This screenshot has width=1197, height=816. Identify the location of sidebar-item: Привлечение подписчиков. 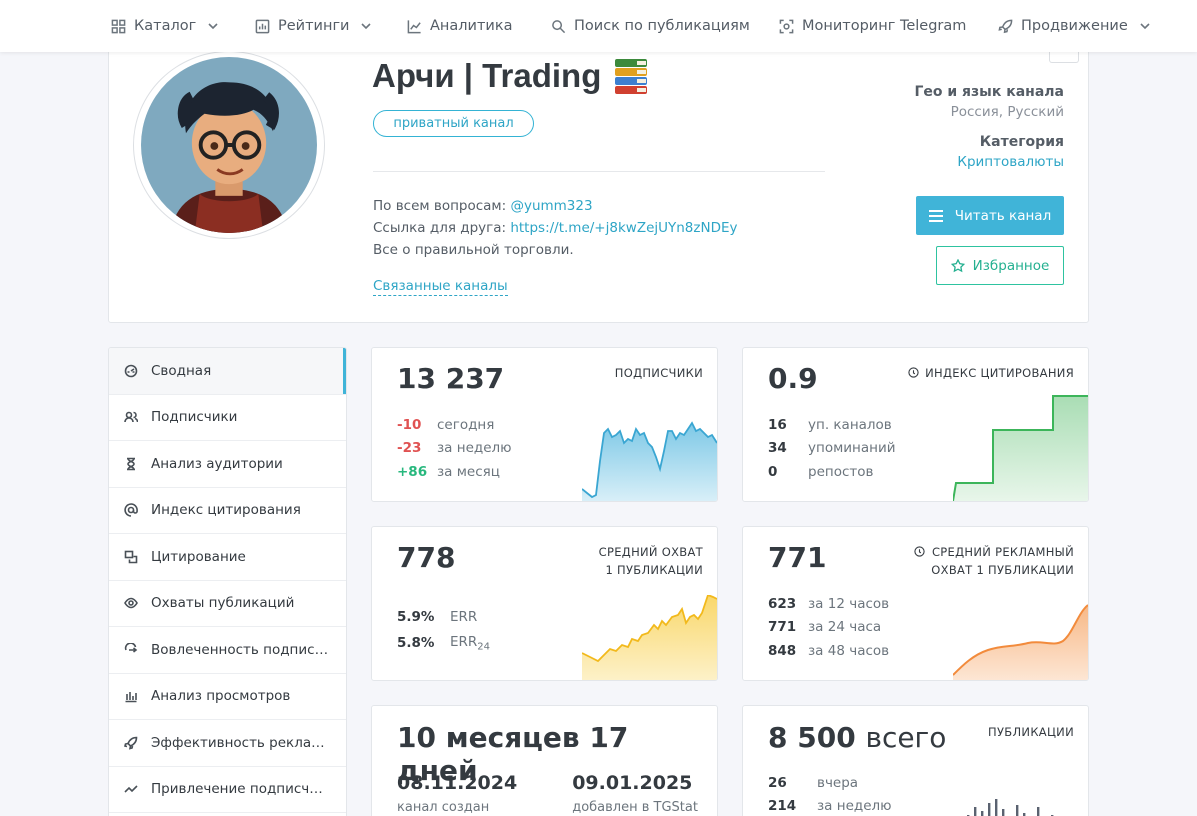
(227, 790).